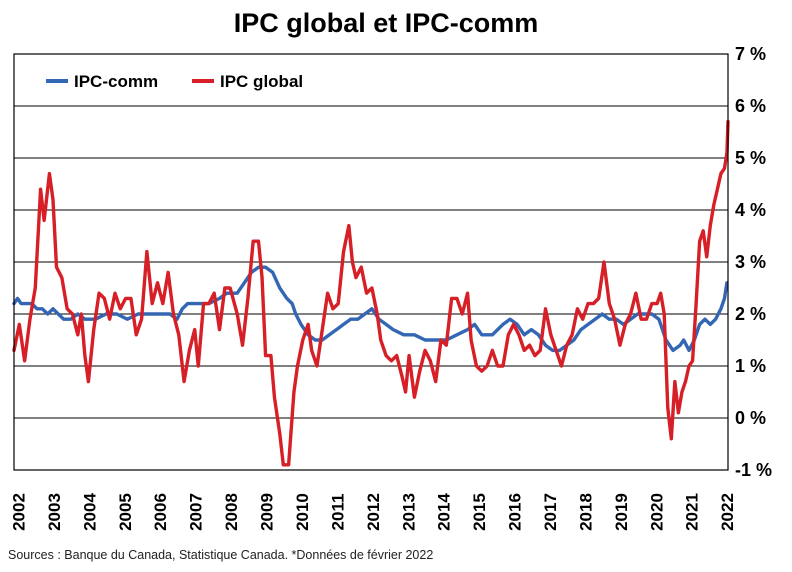 The height and width of the screenshot is (572, 792). What do you see at coordinates (750, 54) in the screenshot?
I see `y-tick-label: 7 %` at bounding box center [750, 54].